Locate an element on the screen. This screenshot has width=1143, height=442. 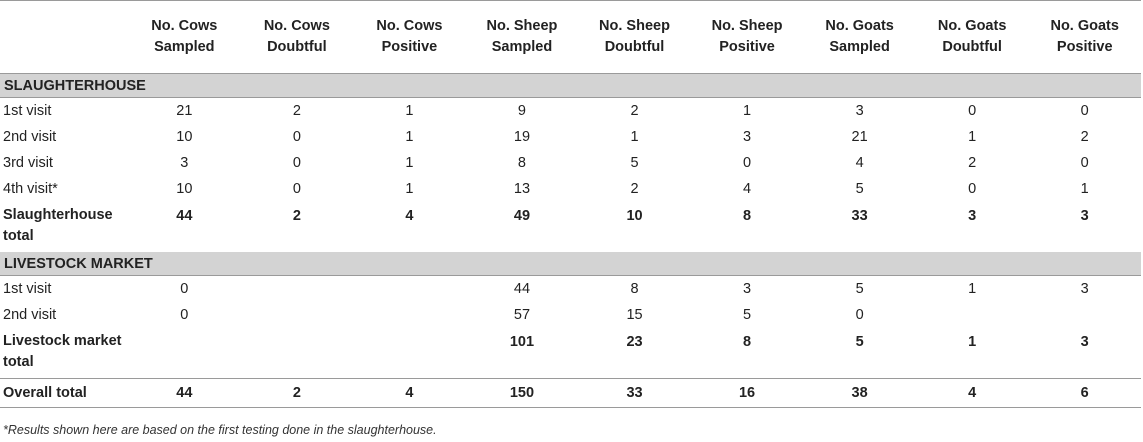
header-cell: No. Goats Sampled is located at coordinates (859, 37).